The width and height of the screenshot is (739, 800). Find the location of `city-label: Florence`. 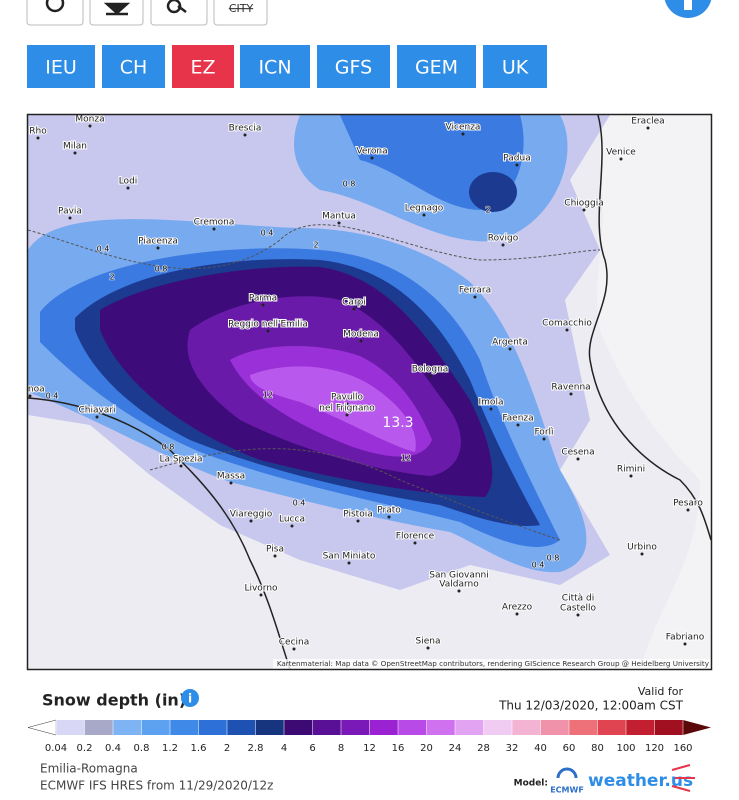

city-label: Florence is located at coordinates (415, 537).